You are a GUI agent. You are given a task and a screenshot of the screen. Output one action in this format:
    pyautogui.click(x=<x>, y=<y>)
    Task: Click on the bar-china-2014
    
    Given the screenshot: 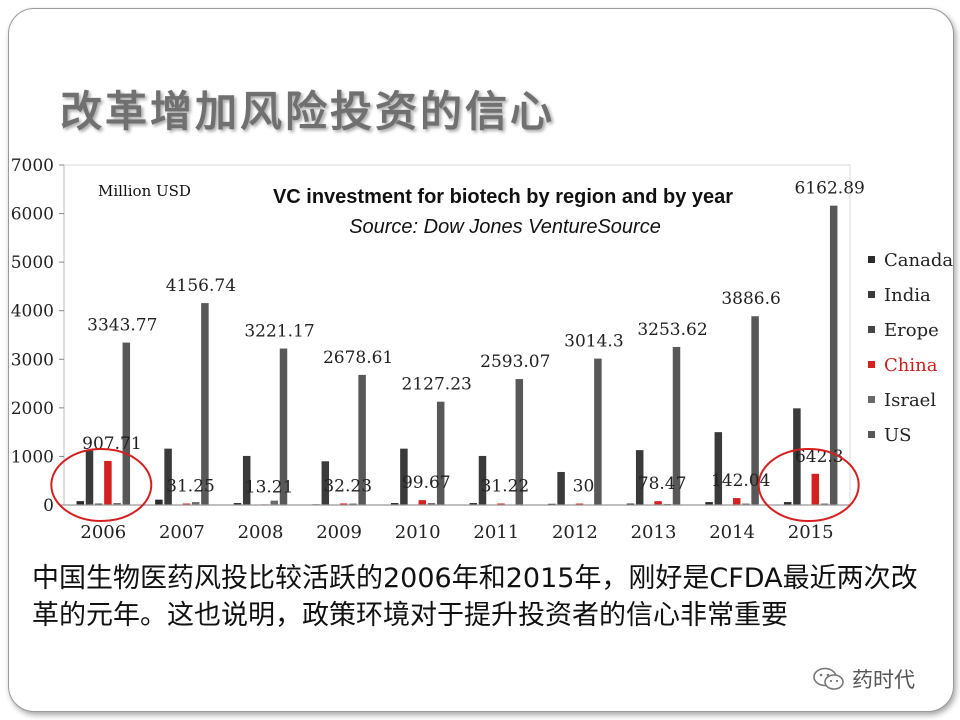 What is the action you would take?
    pyautogui.click(x=736, y=501)
    